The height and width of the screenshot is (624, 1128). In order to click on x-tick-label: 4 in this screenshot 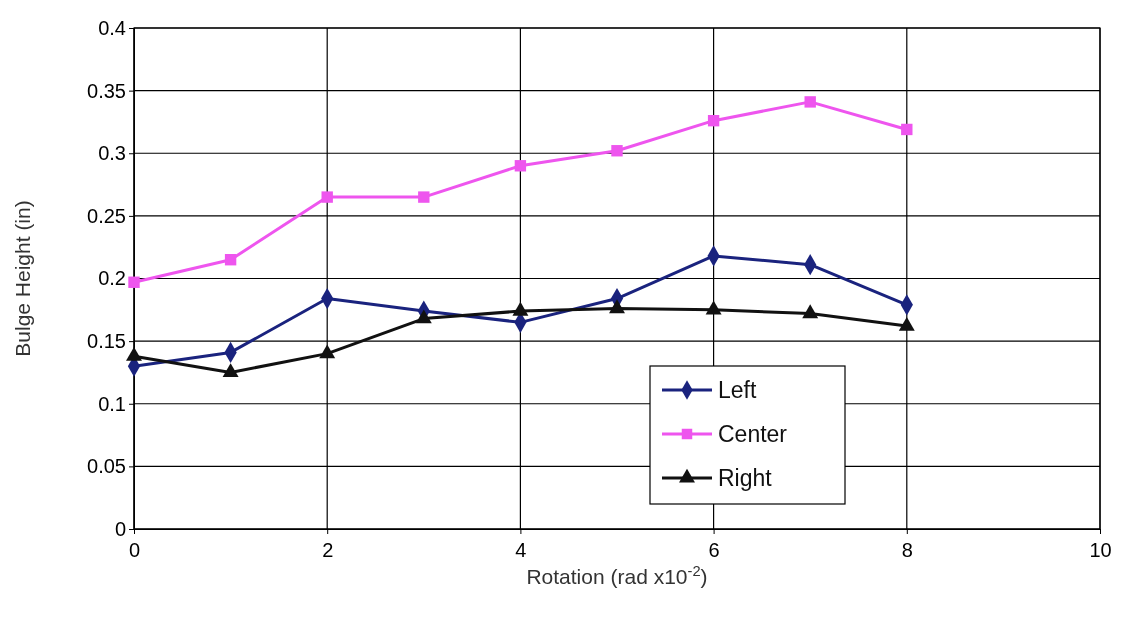, I will do `click(521, 550)`.